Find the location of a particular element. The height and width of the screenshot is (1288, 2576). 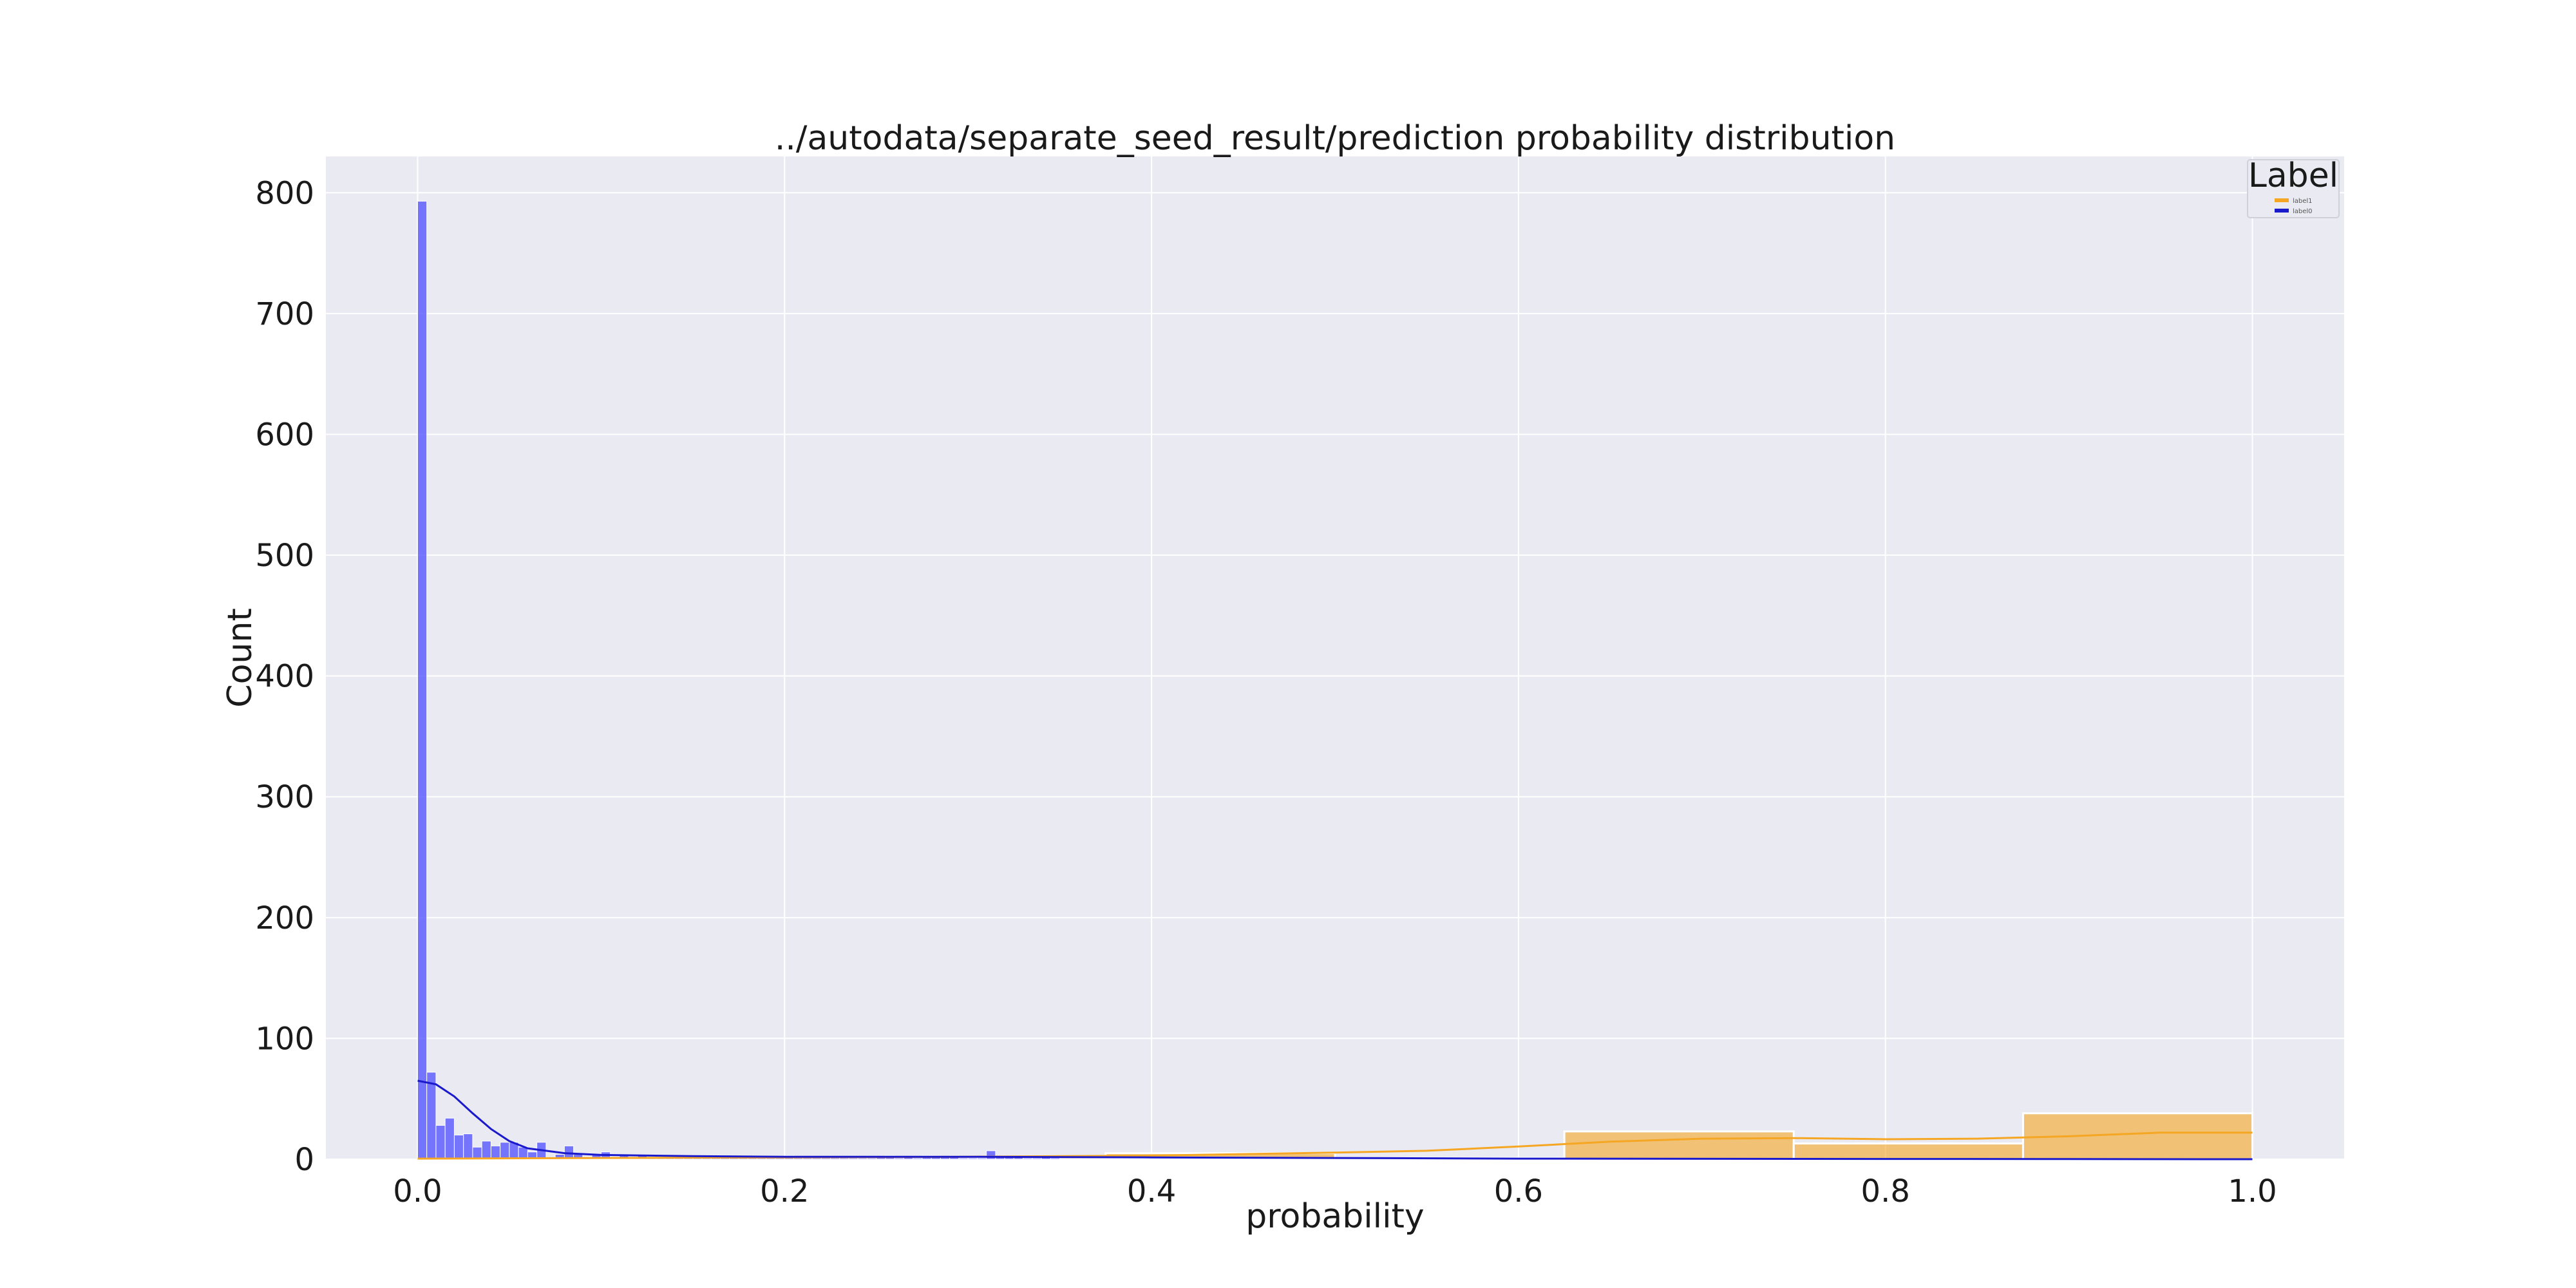

legend-label-label1: label1 is located at coordinates (2303, 201).